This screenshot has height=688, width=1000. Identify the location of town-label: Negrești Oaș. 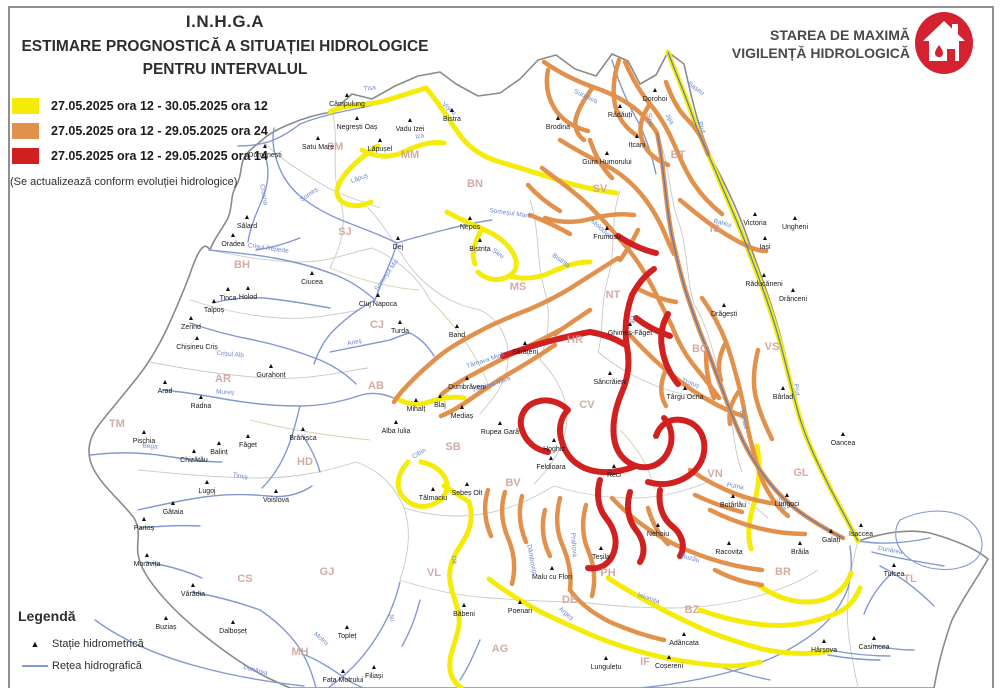
(357, 127).